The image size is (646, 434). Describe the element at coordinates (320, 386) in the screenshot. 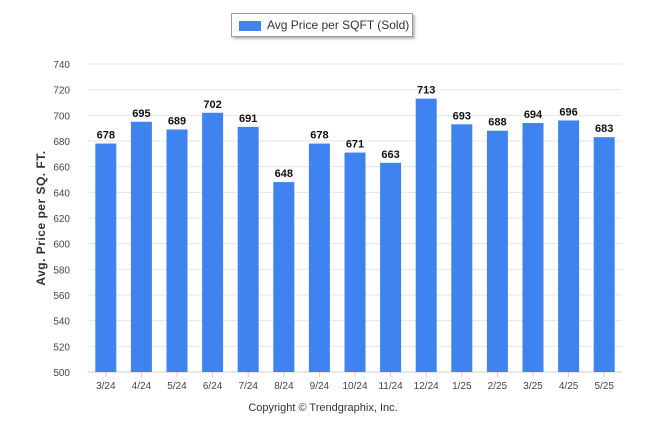

I see `x-tick-label: 9/24` at that location.